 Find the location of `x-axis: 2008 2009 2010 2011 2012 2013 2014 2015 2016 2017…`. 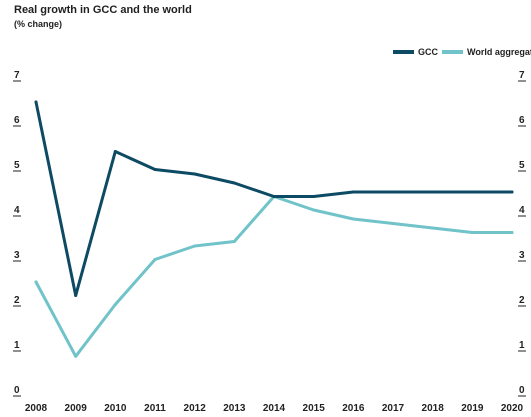

x-axis: 2008 2009 2010 2011 2012 2013 2014 2015 2016 2017… is located at coordinates (274, 408).